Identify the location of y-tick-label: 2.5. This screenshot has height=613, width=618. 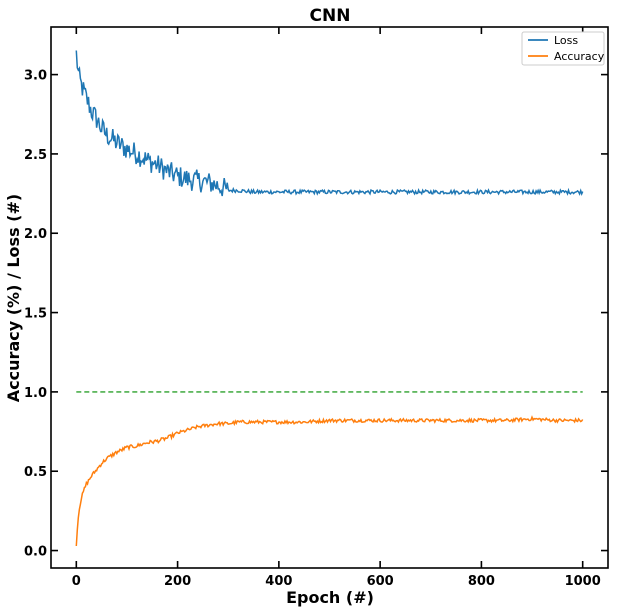
(35, 155).